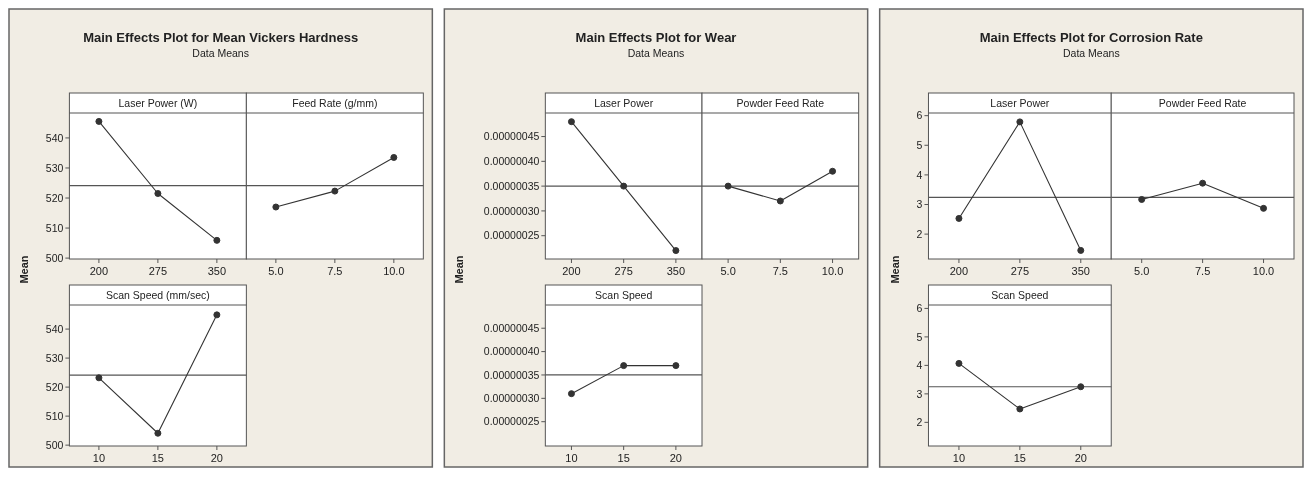 Image resolution: width=1312 pixels, height=477 pixels. Describe the element at coordinates (221, 37) in the screenshot. I see `chart-title: Main Effects Plot for Mean Vickers Hardness` at that location.